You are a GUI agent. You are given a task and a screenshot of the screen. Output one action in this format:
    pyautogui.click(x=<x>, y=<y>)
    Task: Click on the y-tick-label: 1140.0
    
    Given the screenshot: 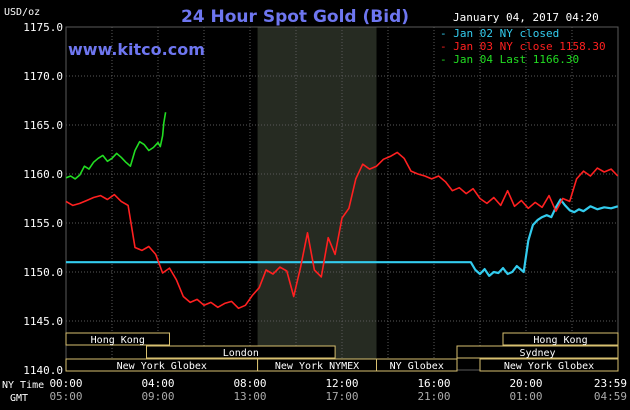 What is the action you would take?
    pyautogui.click(x=43, y=370)
    